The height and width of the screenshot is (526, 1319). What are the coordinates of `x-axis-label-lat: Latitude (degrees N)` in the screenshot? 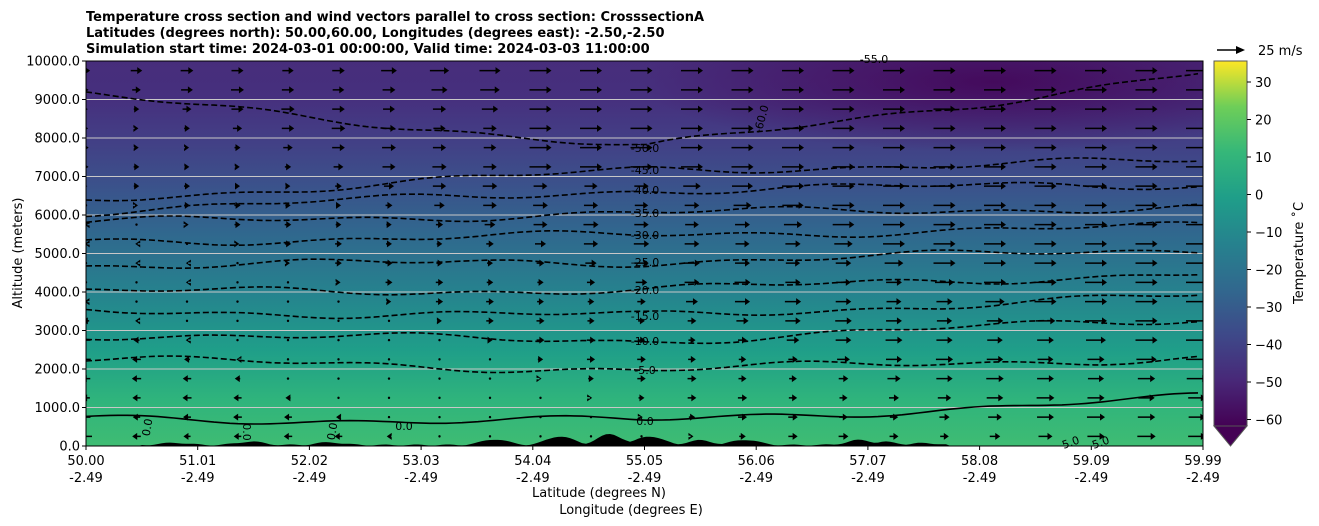 It's located at (599, 493).